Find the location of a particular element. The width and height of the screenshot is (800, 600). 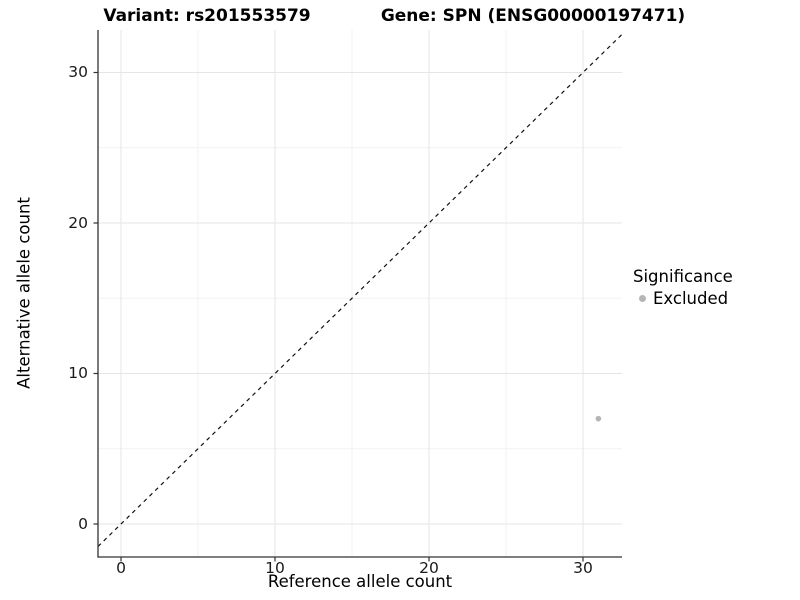

x-tick-label-0: 0 is located at coordinates (121, 568).